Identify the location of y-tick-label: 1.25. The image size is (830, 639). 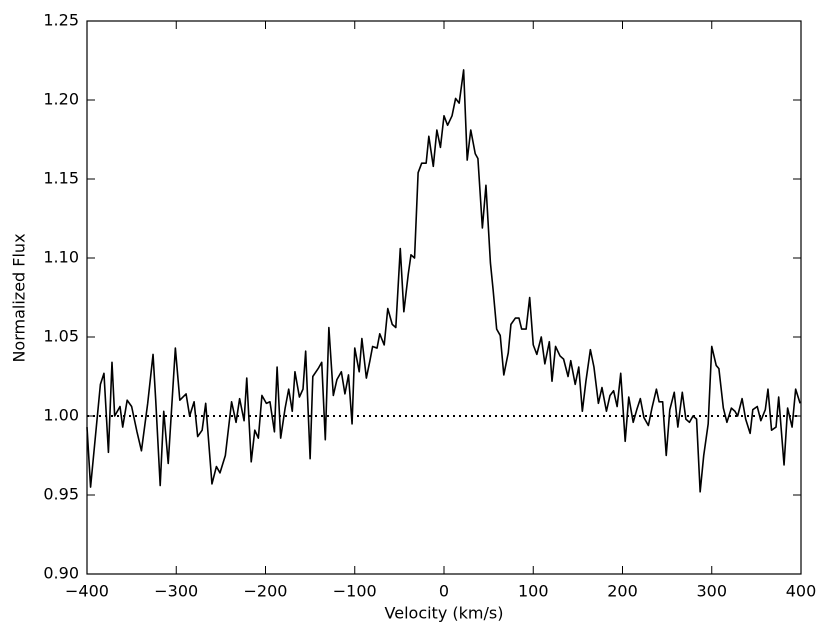
(61, 20).